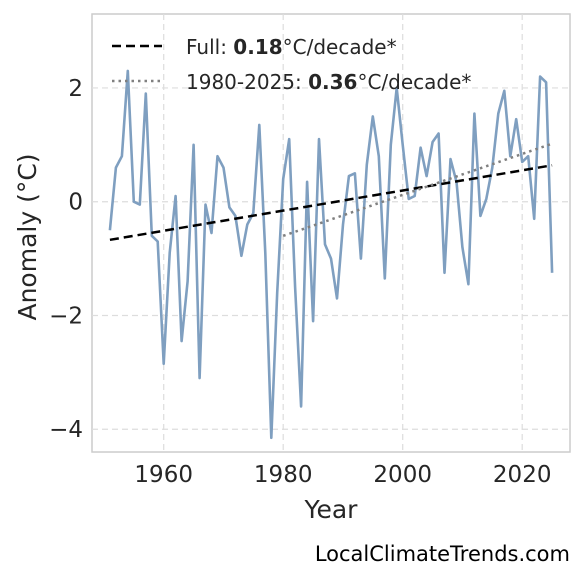 Image resolution: width=585 pixels, height=580 pixels. What do you see at coordinates (66, 316) in the screenshot?
I see `y-tick-label: −2` at bounding box center [66, 316].